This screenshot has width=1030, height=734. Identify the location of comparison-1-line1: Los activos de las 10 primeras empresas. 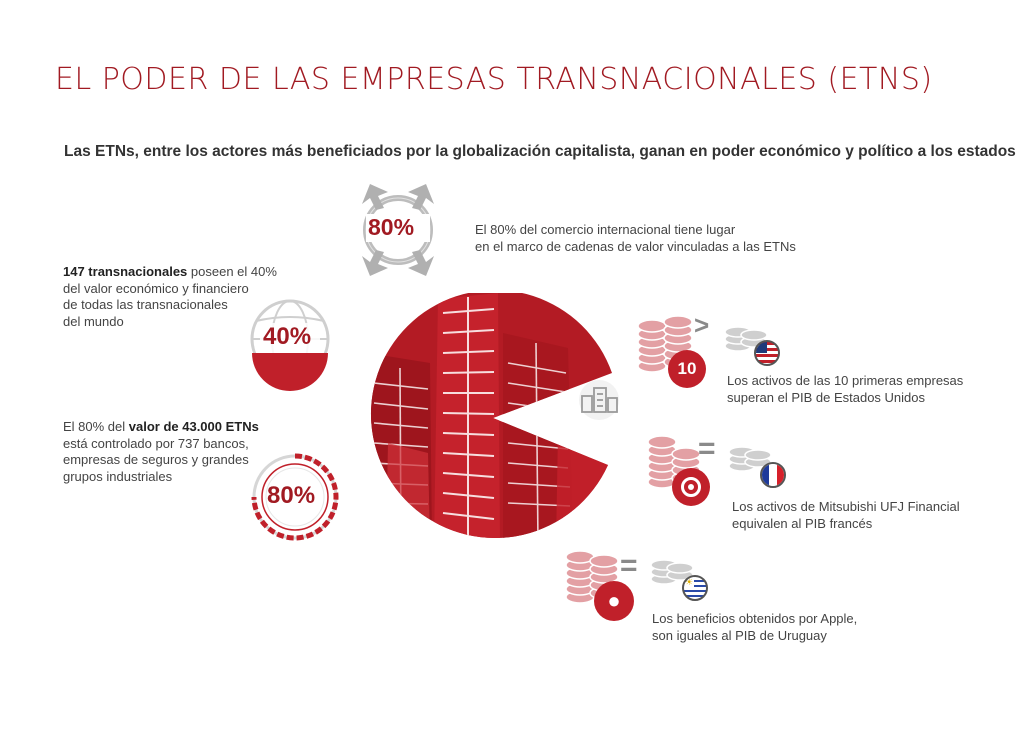
(845, 380).